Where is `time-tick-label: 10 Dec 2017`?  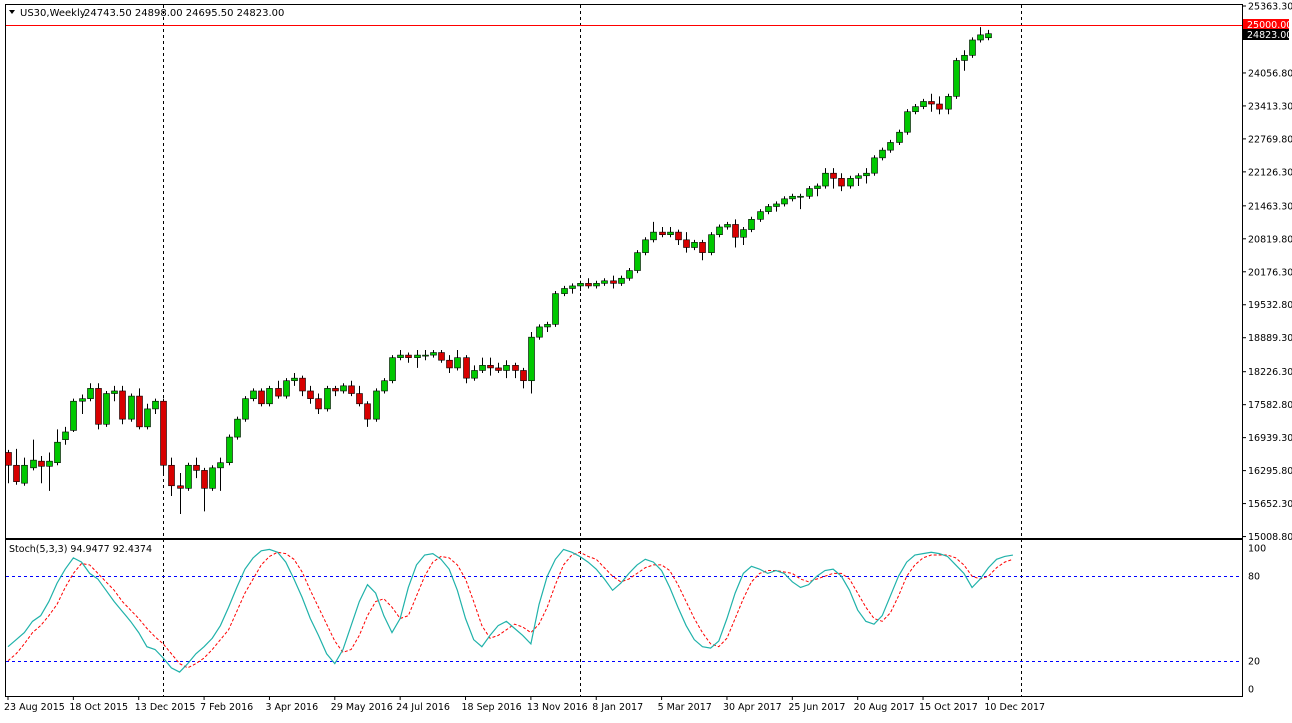
time-tick-label: 10 Dec 2017 is located at coordinates (1014, 707).